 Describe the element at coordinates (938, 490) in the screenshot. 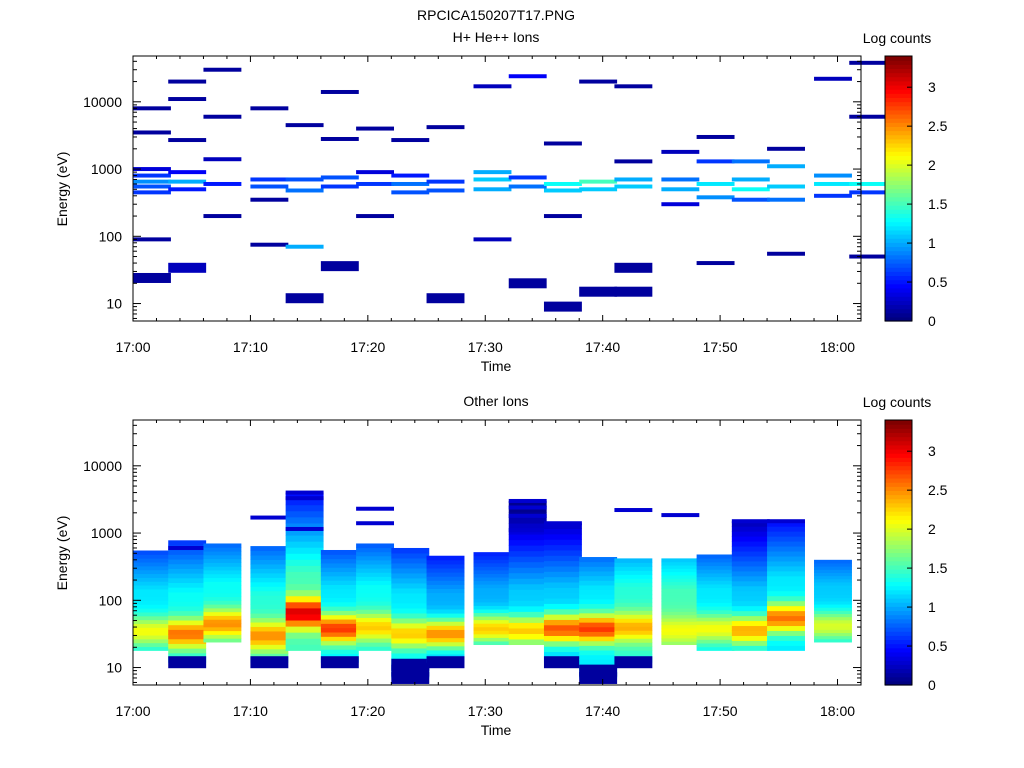

I see `colorbar-tick-label: 2.5` at that location.